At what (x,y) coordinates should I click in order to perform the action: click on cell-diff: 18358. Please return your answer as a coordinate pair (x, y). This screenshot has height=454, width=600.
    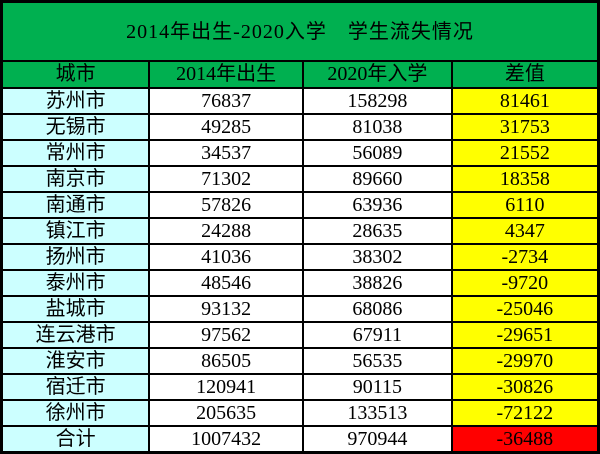
    Looking at the image, I should click on (525, 178).